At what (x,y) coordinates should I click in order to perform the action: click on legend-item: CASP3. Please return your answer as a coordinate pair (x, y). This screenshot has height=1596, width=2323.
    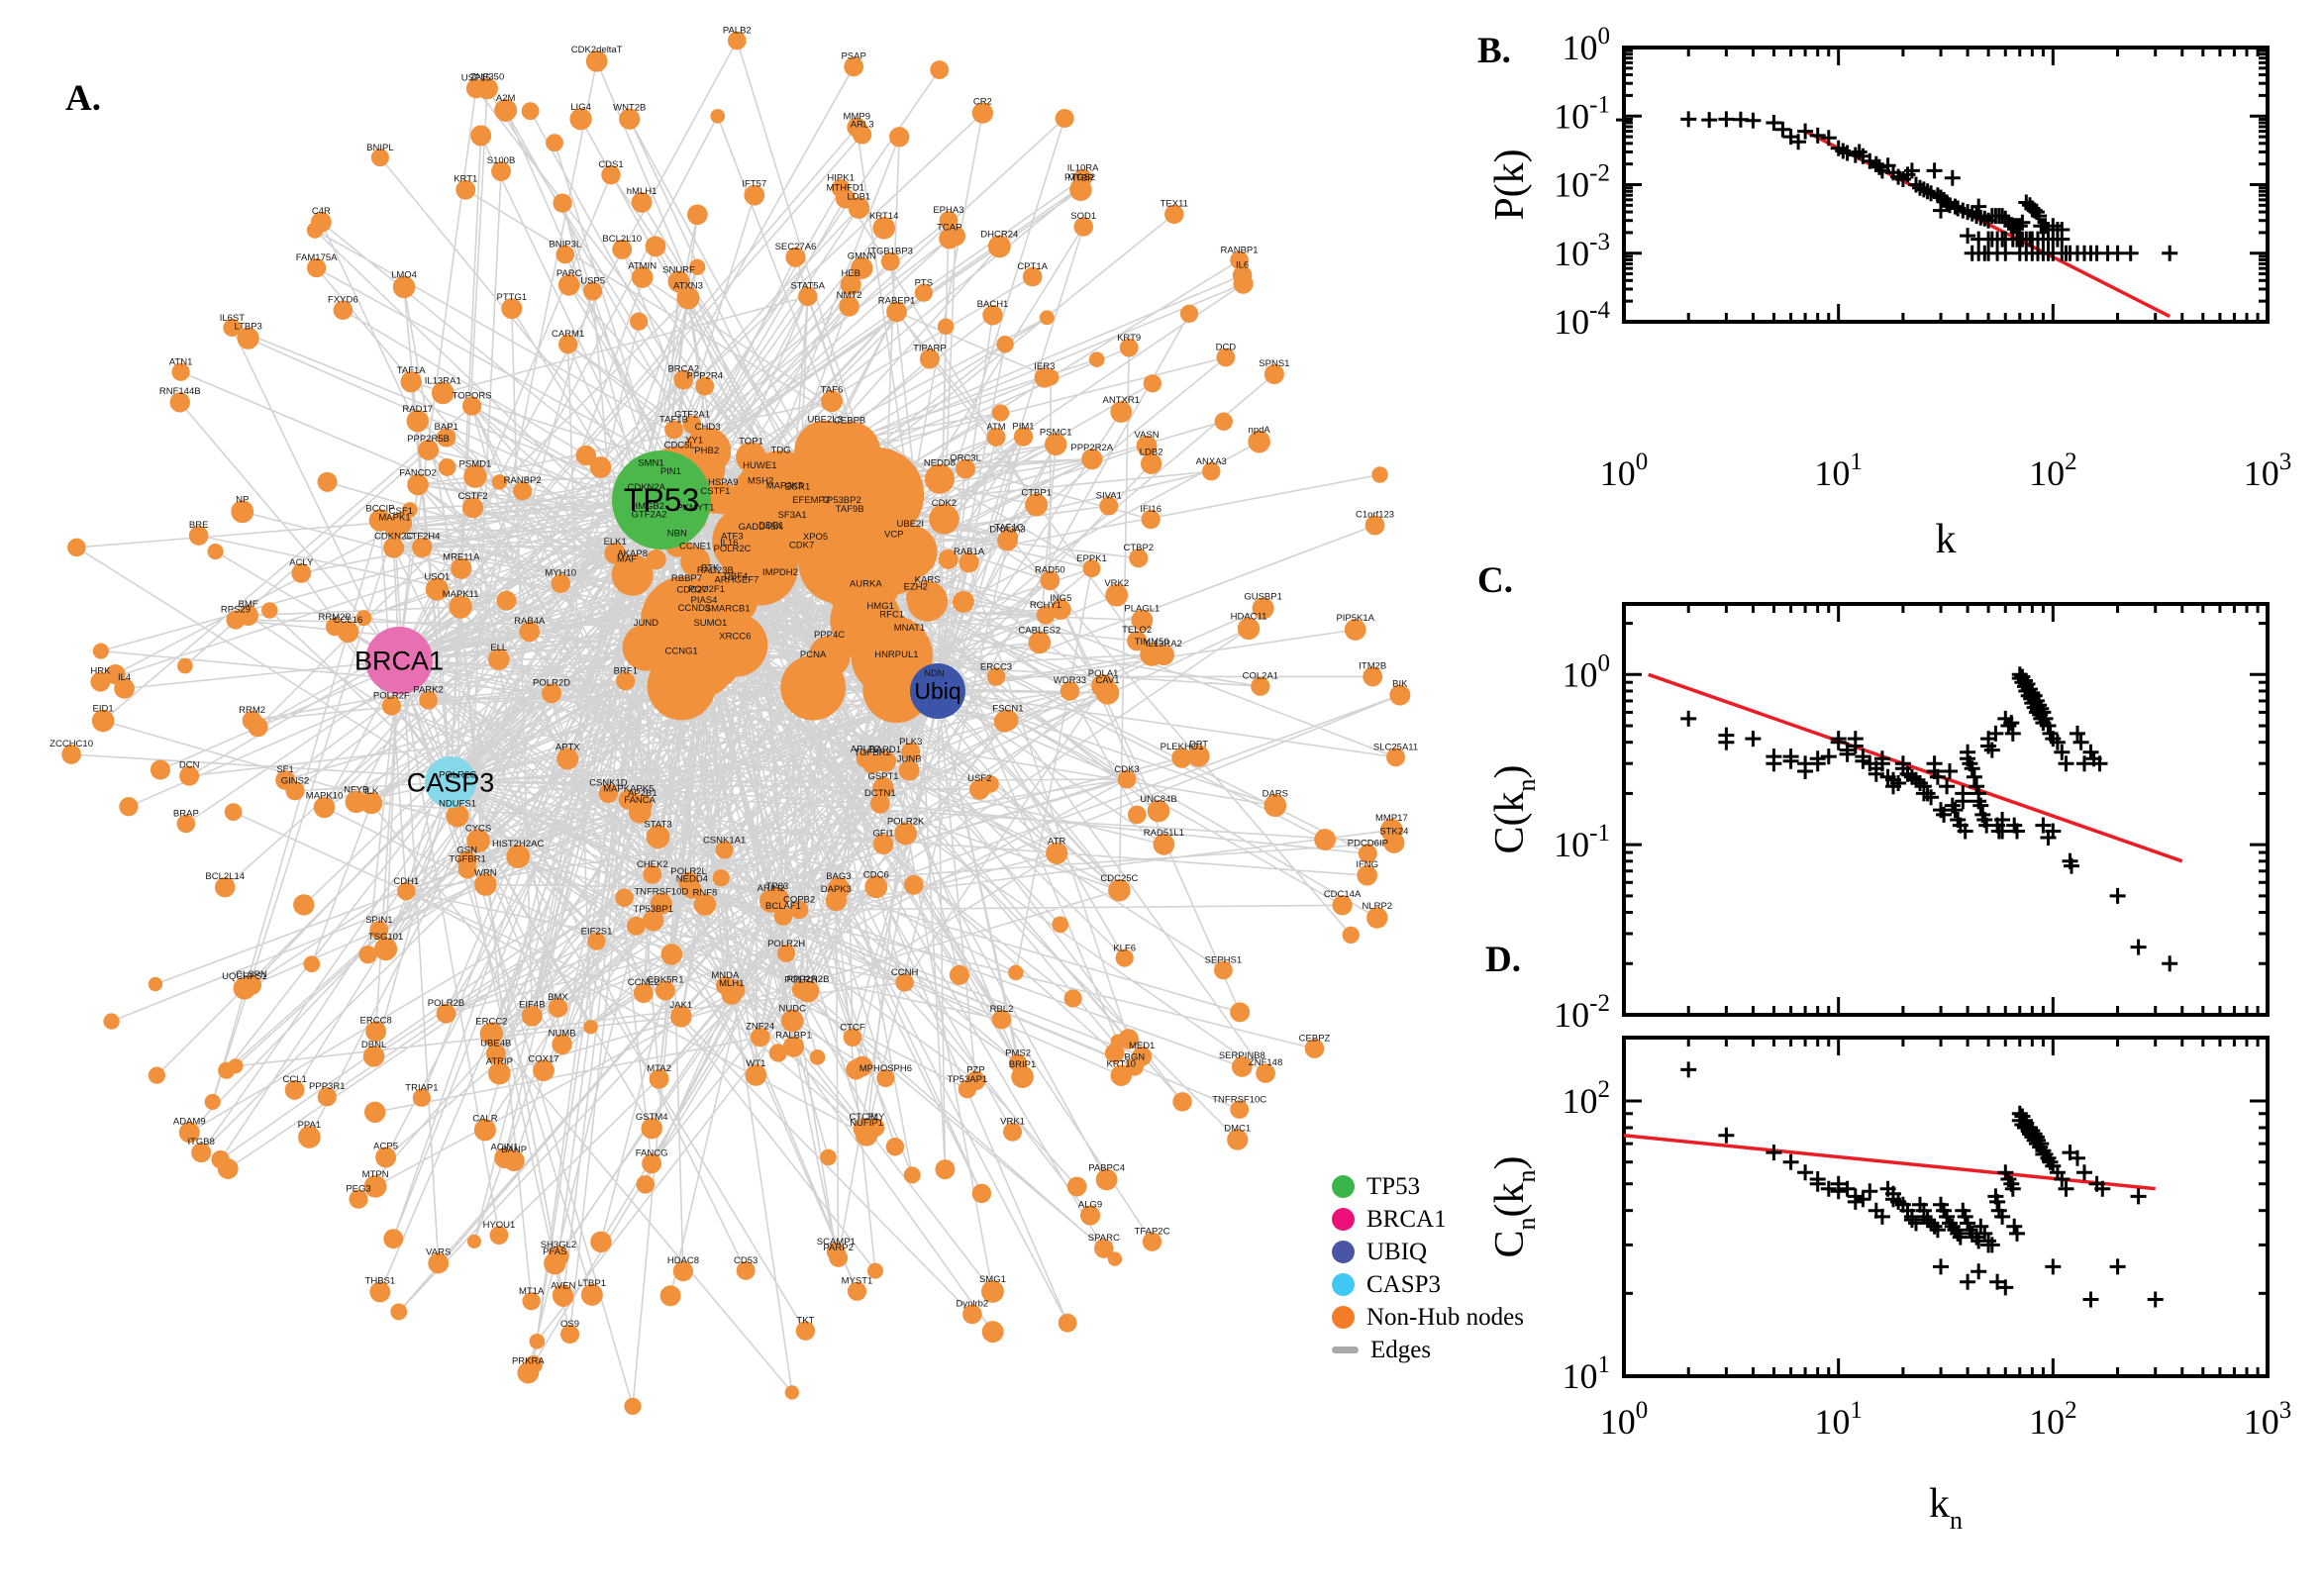
    Looking at the image, I should click on (1428, 1284).